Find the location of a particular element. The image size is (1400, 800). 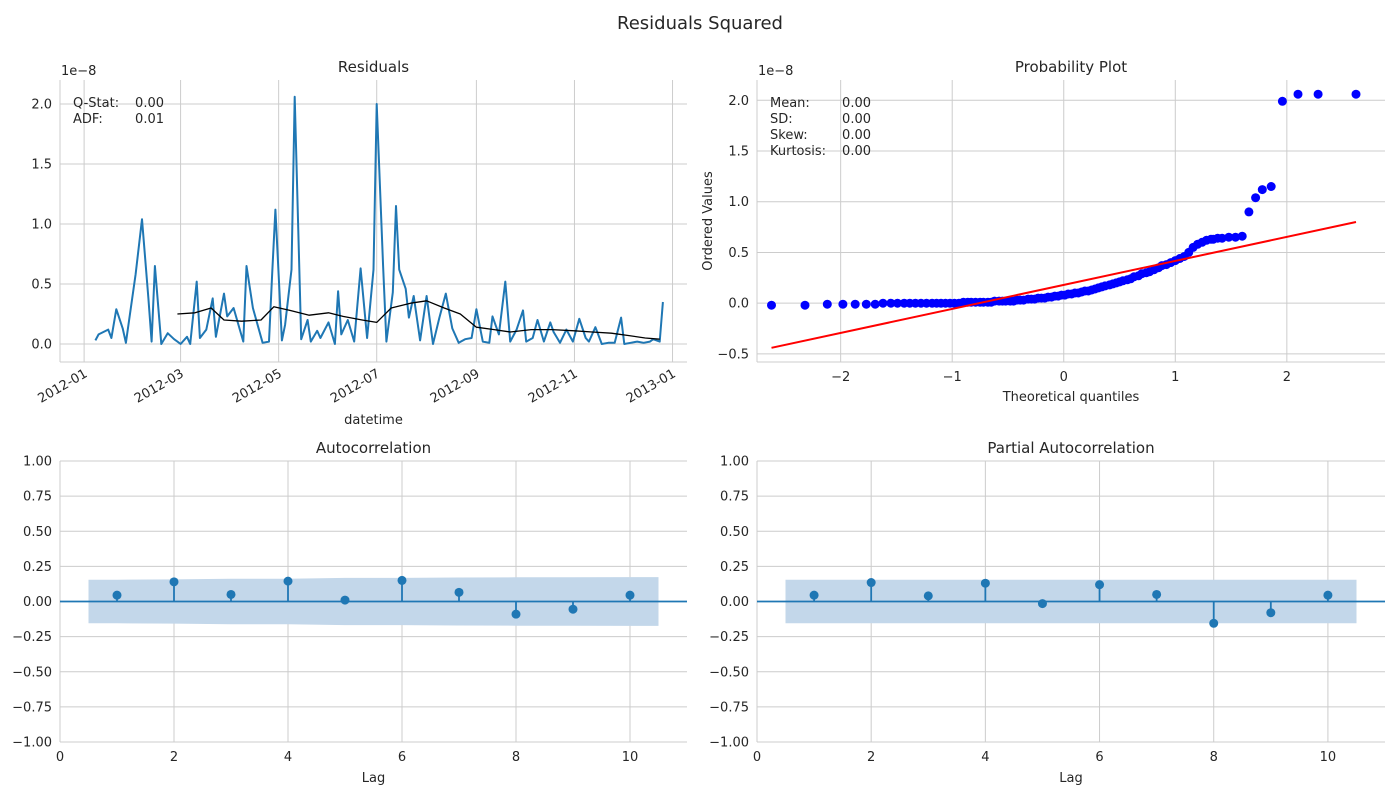

x-tick-label: 2012-01 is located at coordinates (63, 386).